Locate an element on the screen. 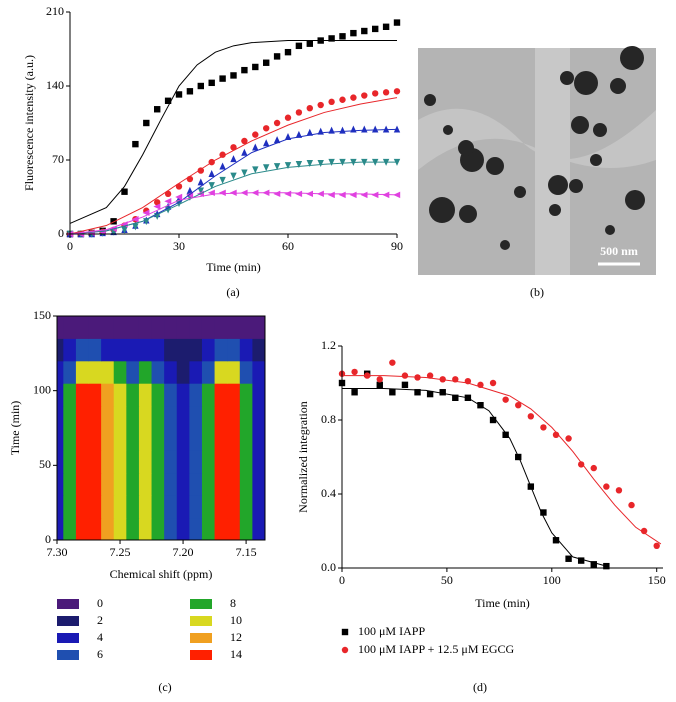  legend-swatch is located at coordinates (68, 638).